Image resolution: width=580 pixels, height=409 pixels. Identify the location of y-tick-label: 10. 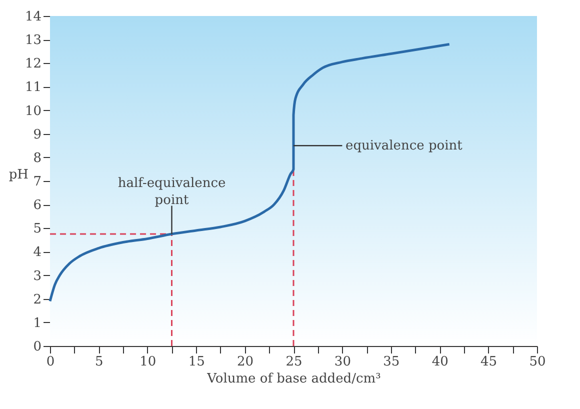
(33, 111).